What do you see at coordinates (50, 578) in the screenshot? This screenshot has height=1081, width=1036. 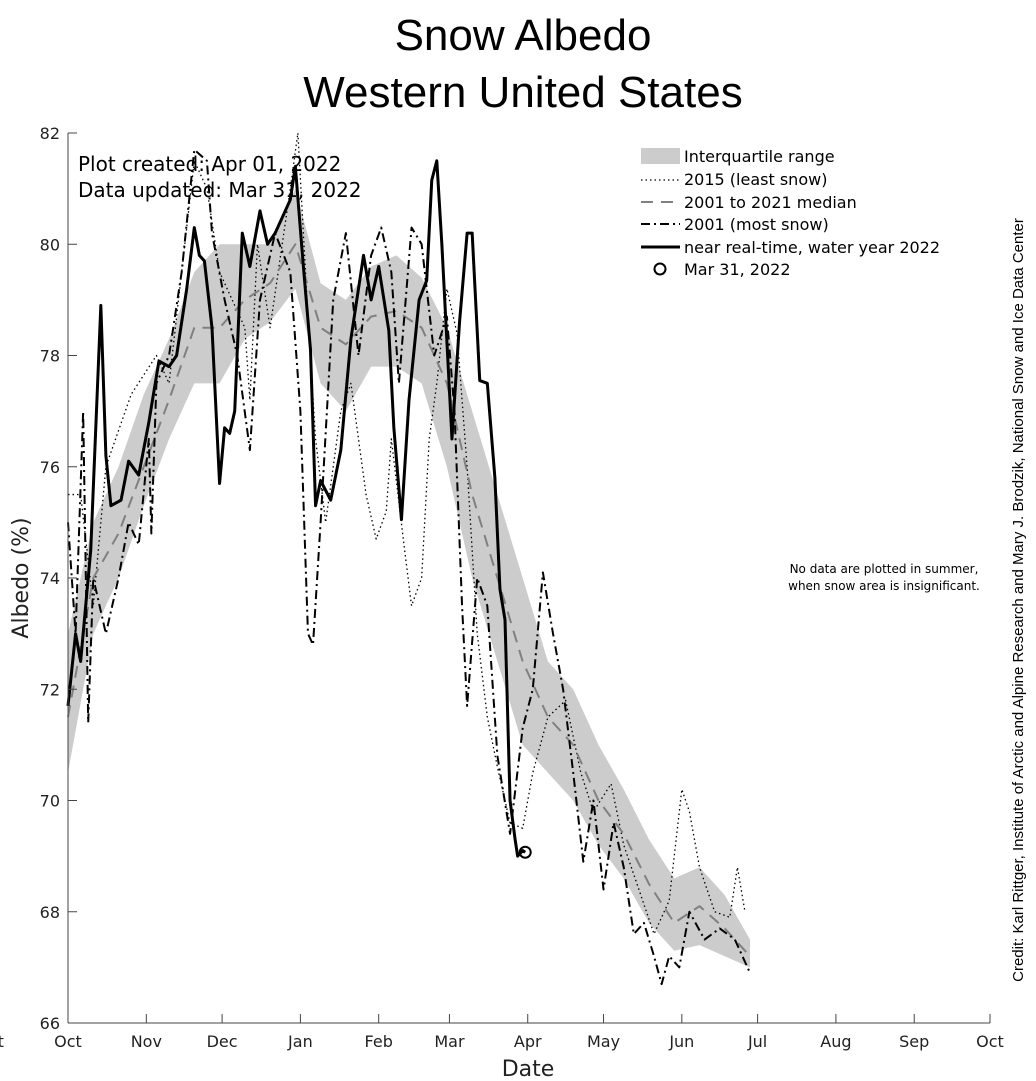 I see `y-tick-label: 74` at bounding box center [50, 578].